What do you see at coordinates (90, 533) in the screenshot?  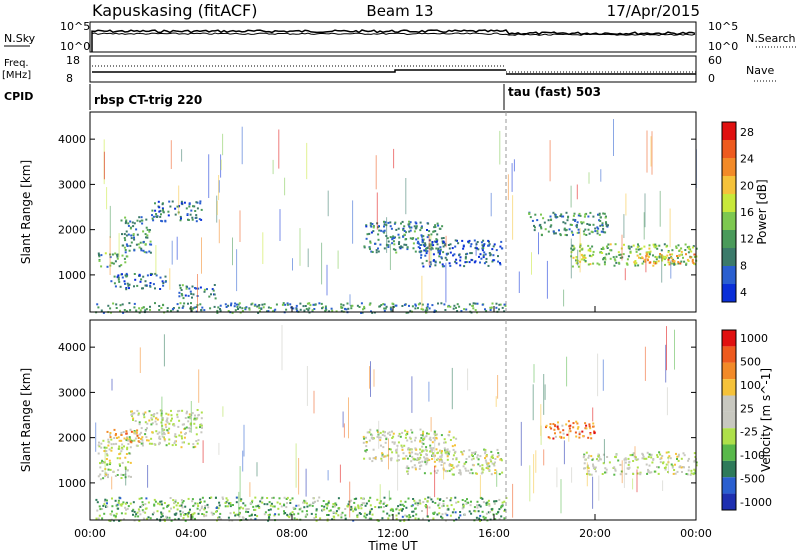 I see `xtick-label: 00:00` at bounding box center [90, 533].